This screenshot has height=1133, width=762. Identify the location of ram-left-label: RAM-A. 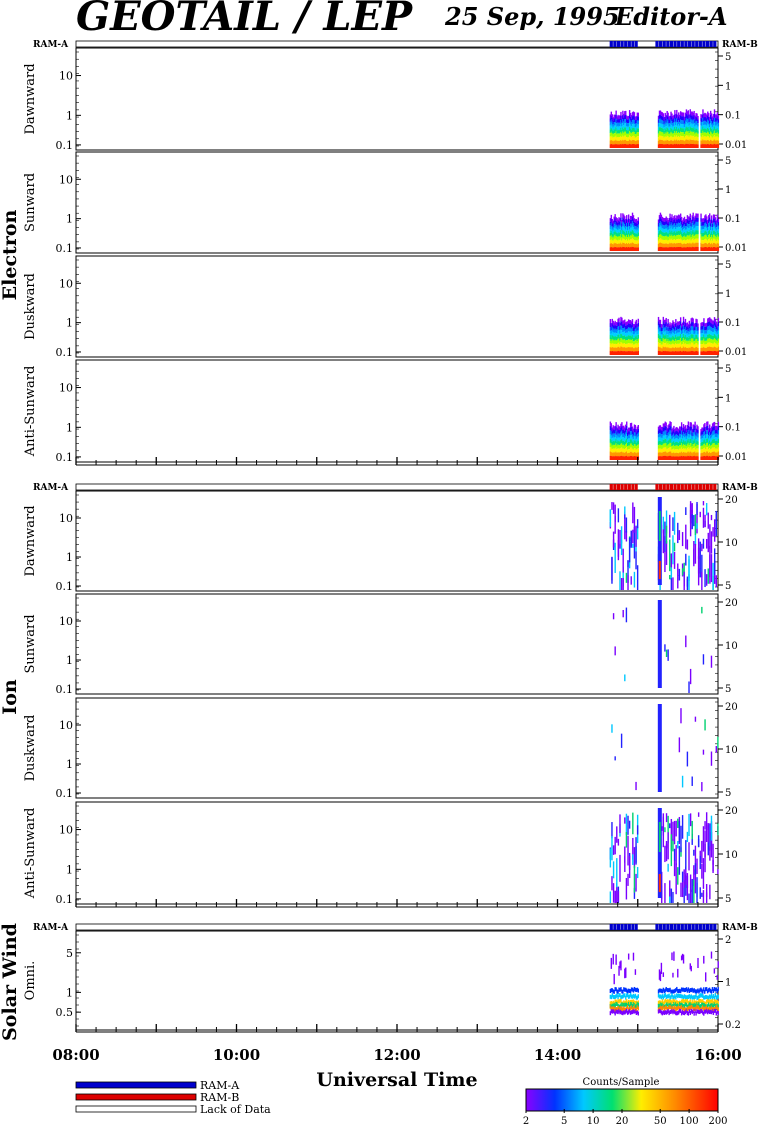
(51, 488).